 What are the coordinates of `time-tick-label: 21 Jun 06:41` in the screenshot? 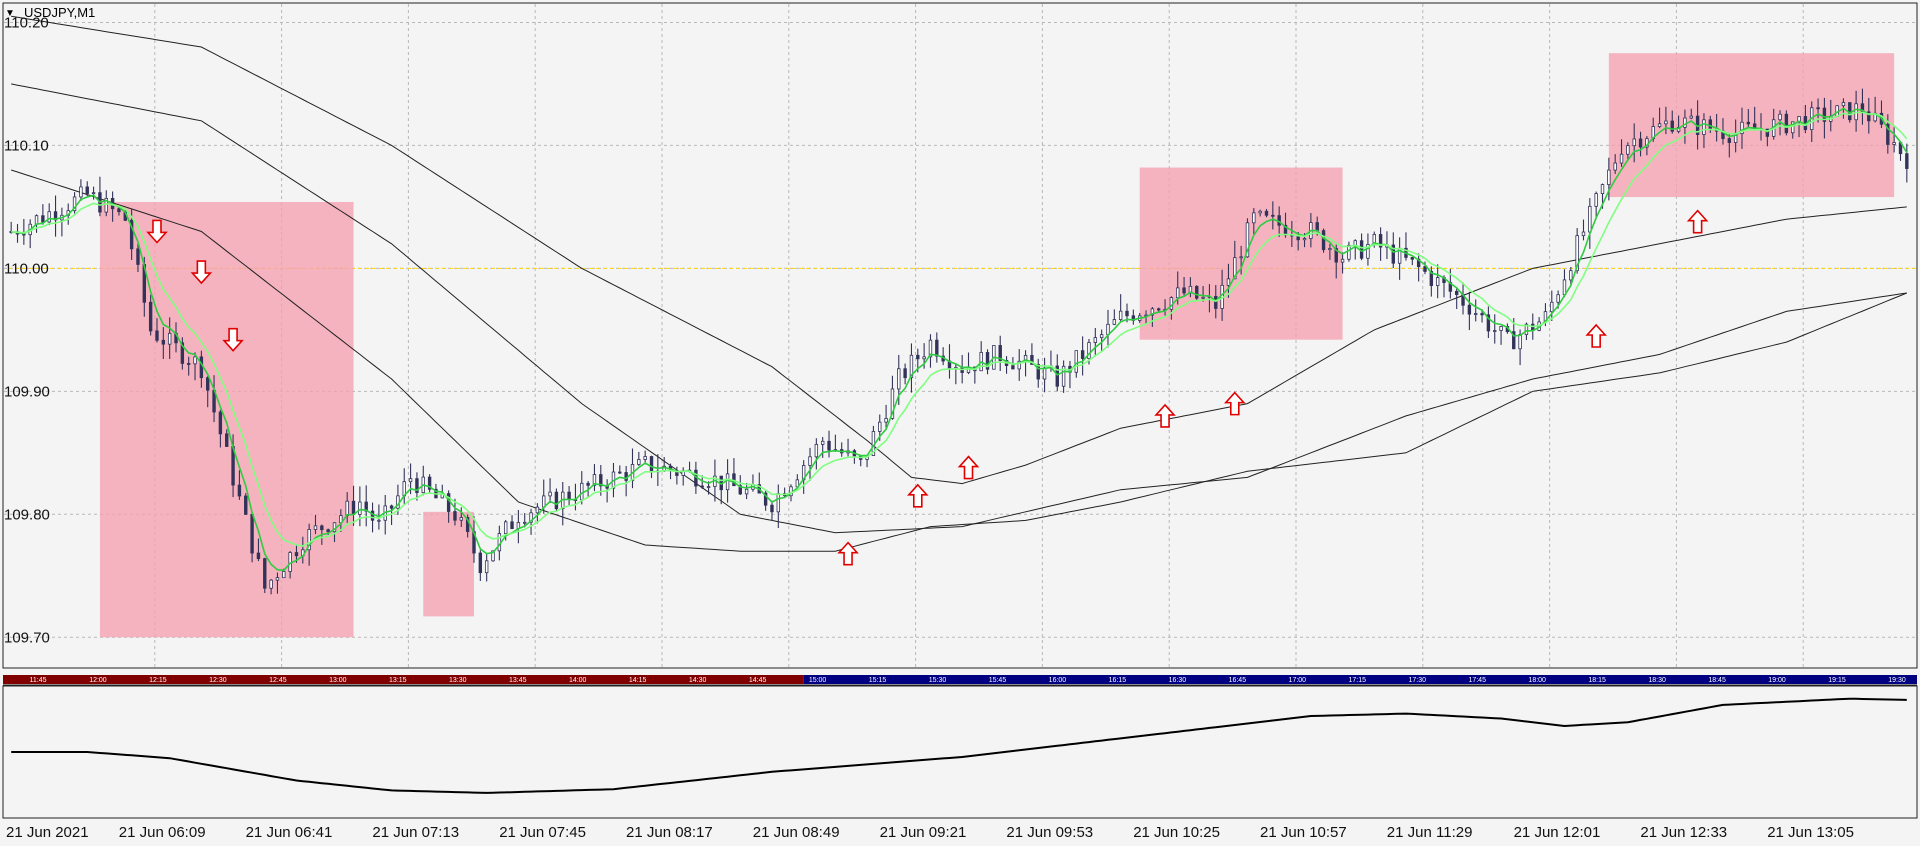 It's located at (289, 832).